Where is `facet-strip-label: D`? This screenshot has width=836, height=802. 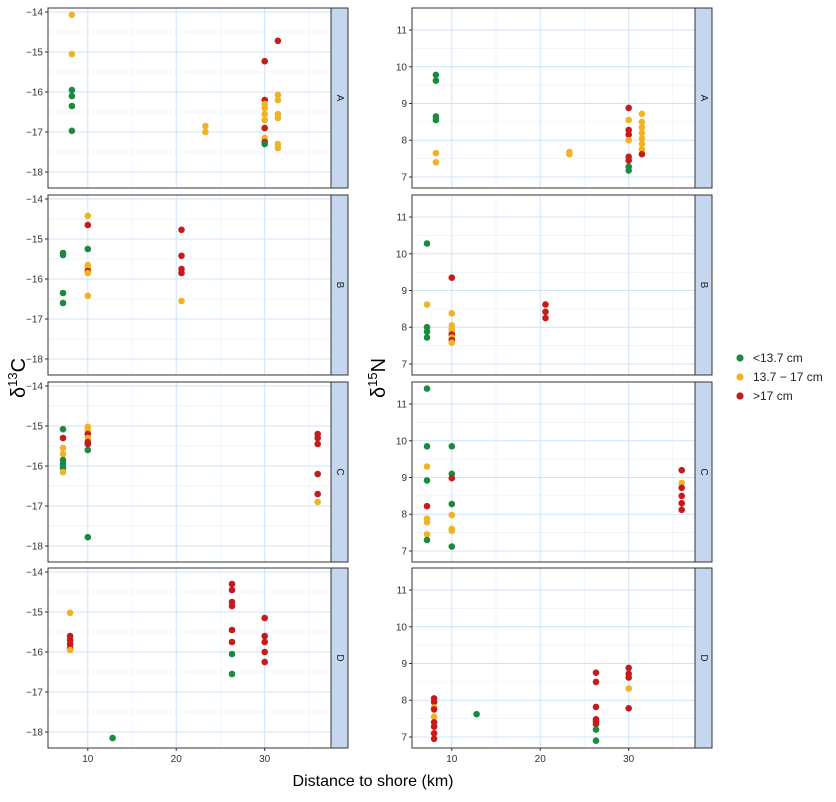 facet-strip-label: D is located at coordinates (339, 657).